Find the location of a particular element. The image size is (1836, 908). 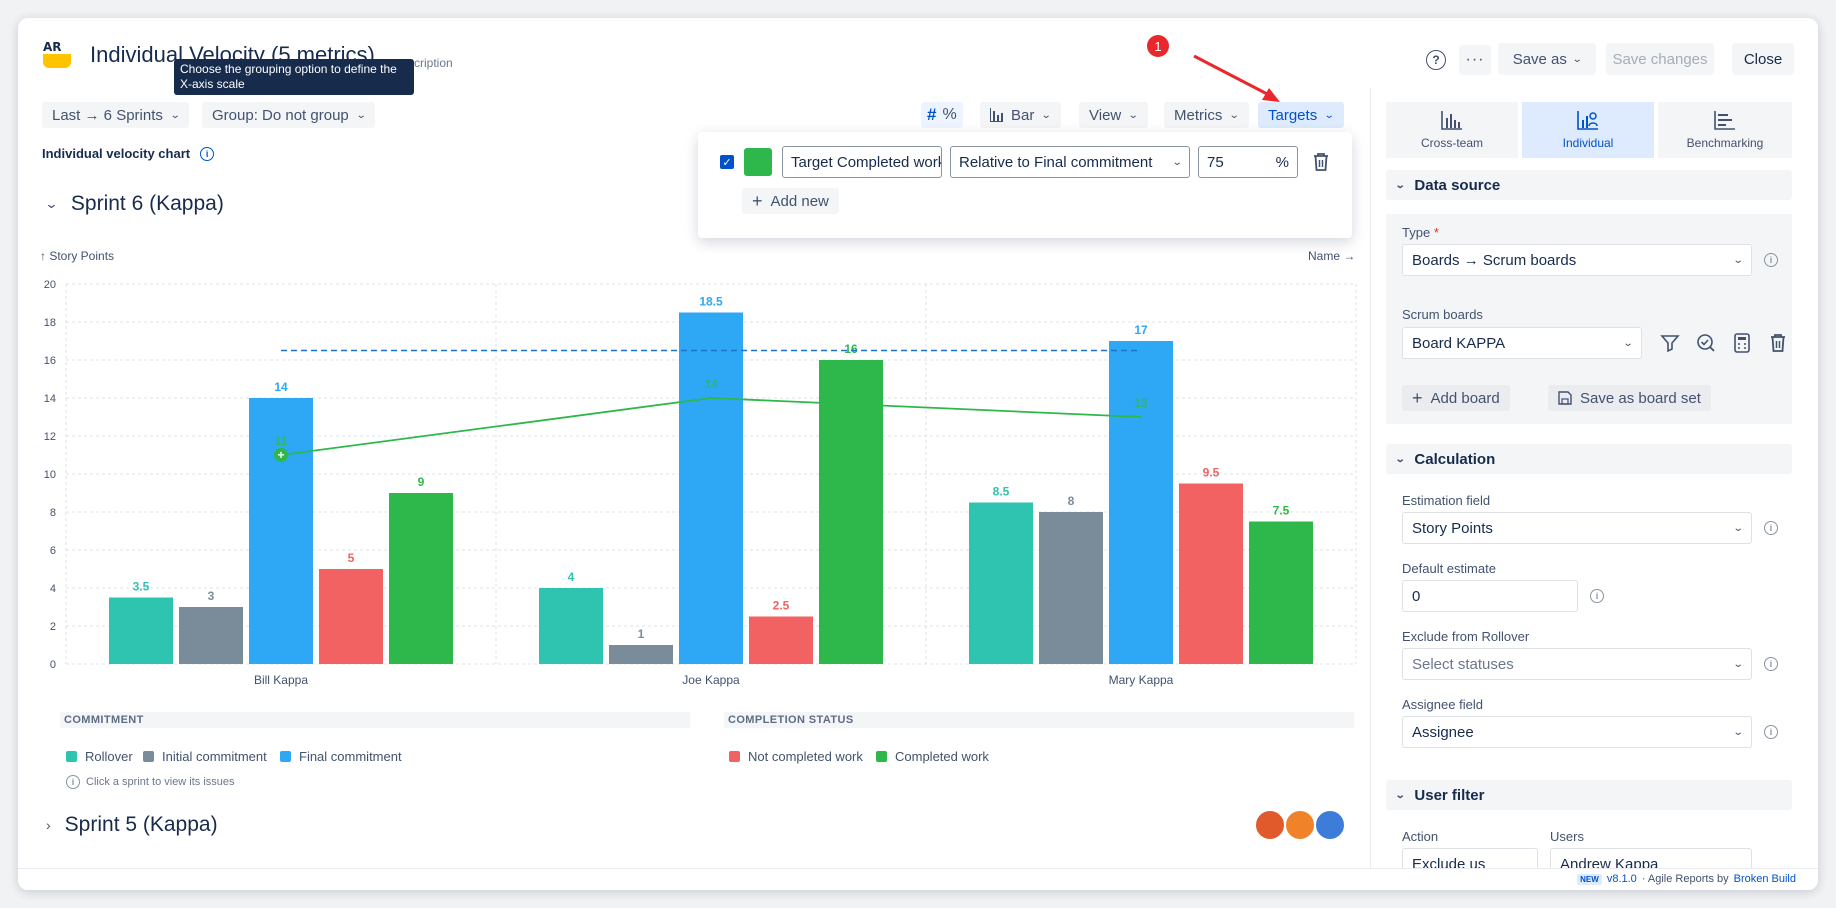

plus-icon: + is located at coordinates (1417, 397).